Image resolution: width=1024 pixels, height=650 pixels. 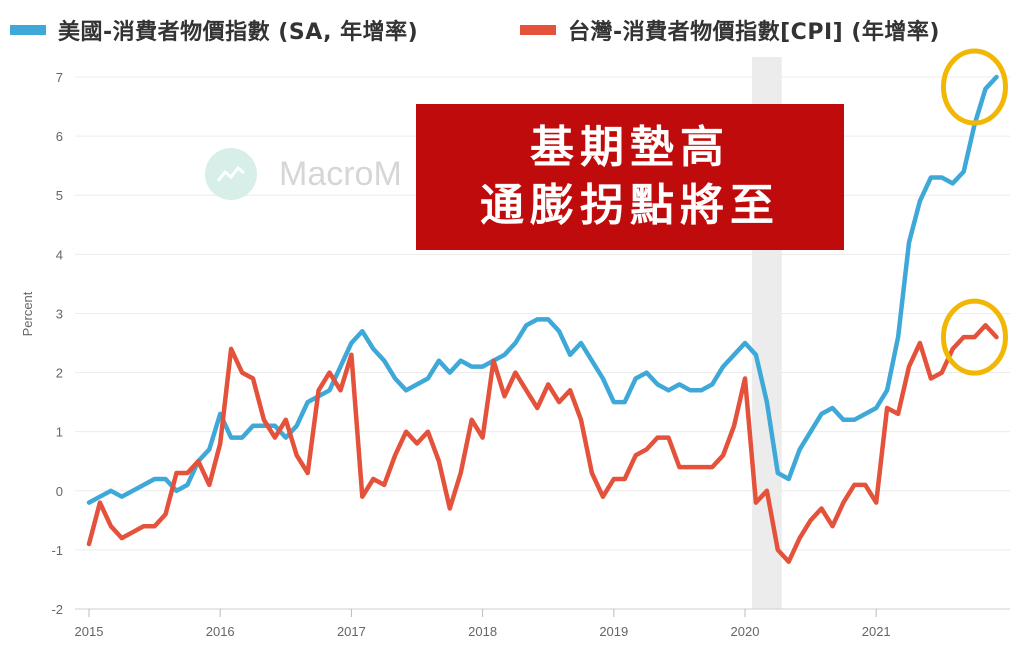 What do you see at coordinates (59, 77) in the screenshot?
I see `y-tick-label: 7` at bounding box center [59, 77].